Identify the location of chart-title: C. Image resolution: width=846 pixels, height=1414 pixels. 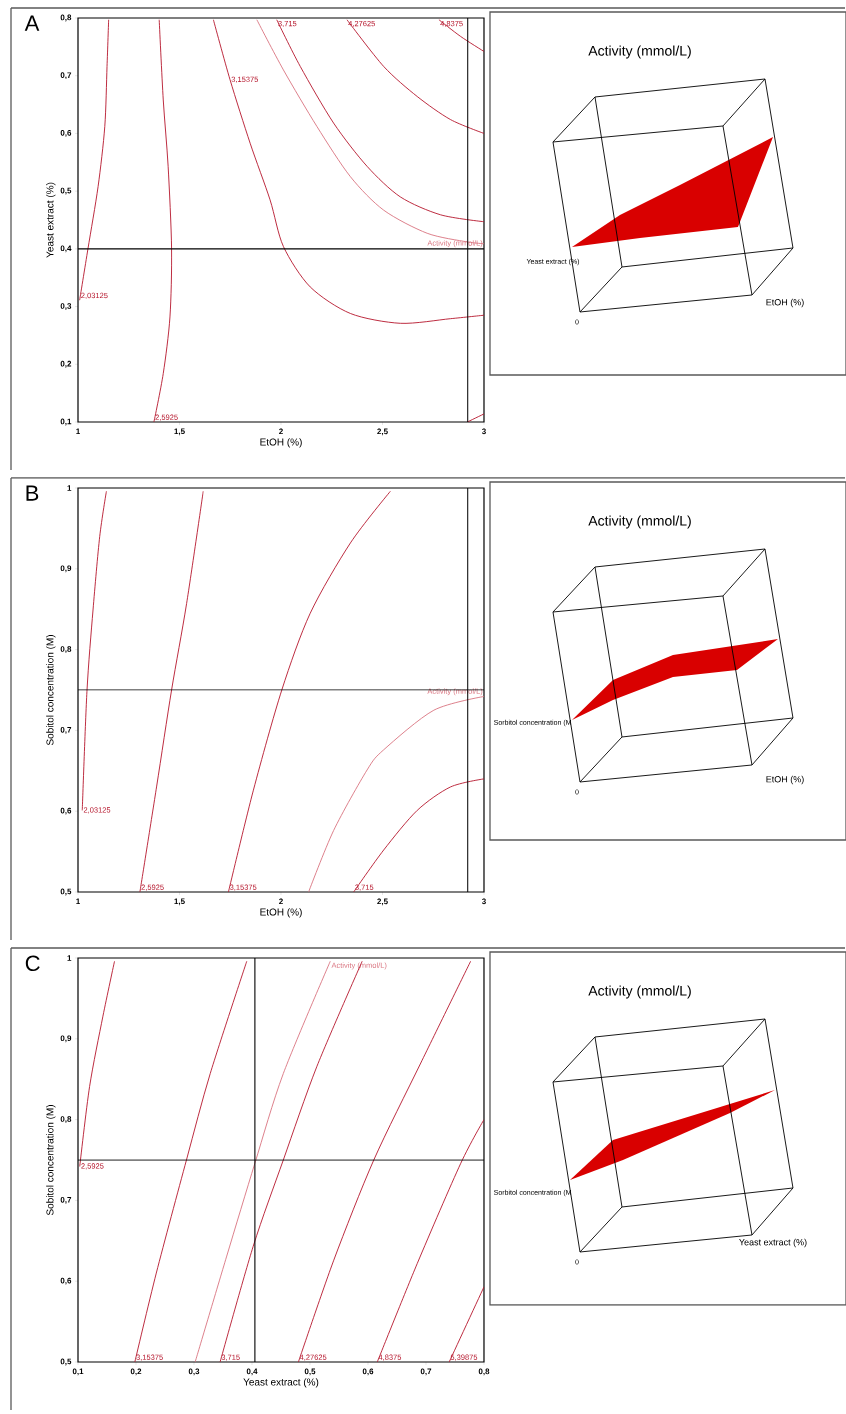
(32, 963).